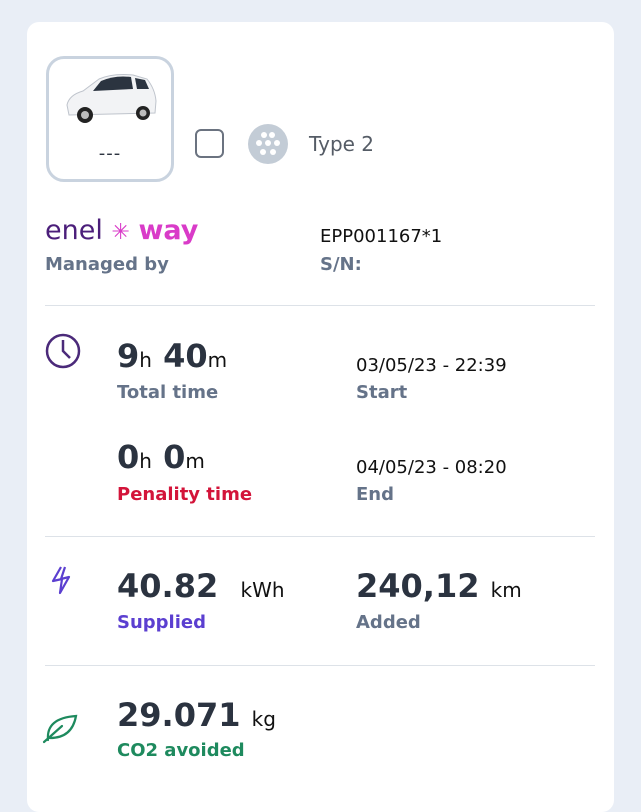 Image resolution: width=641 pixels, height=812 pixels. What do you see at coordinates (381, 236) in the screenshot?
I see `serial-number: EPP001167*1` at bounding box center [381, 236].